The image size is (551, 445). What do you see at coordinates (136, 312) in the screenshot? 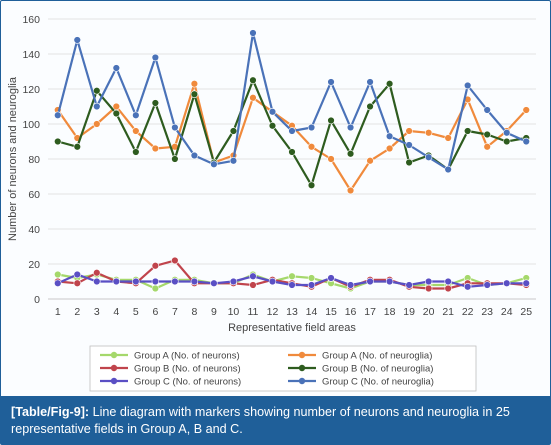
I see `x-tick-label: 5` at bounding box center [136, 312].